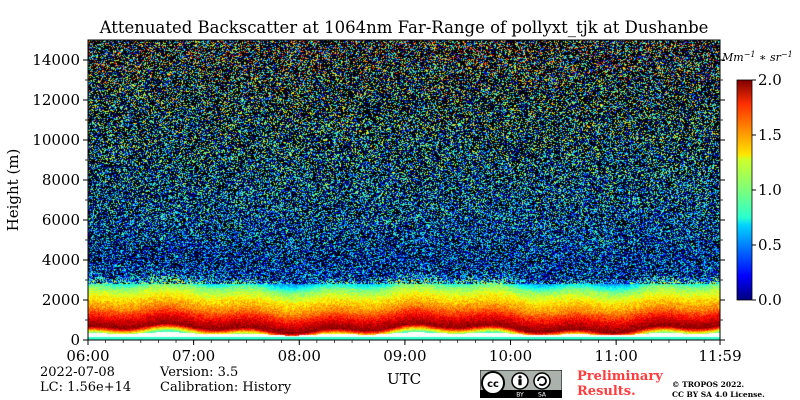 The height and width of the screenshot is (400, 800). Describe the element at coordinates (13, 190) in the screenshot. I see `y-axis-label: Height (m)` at that location.